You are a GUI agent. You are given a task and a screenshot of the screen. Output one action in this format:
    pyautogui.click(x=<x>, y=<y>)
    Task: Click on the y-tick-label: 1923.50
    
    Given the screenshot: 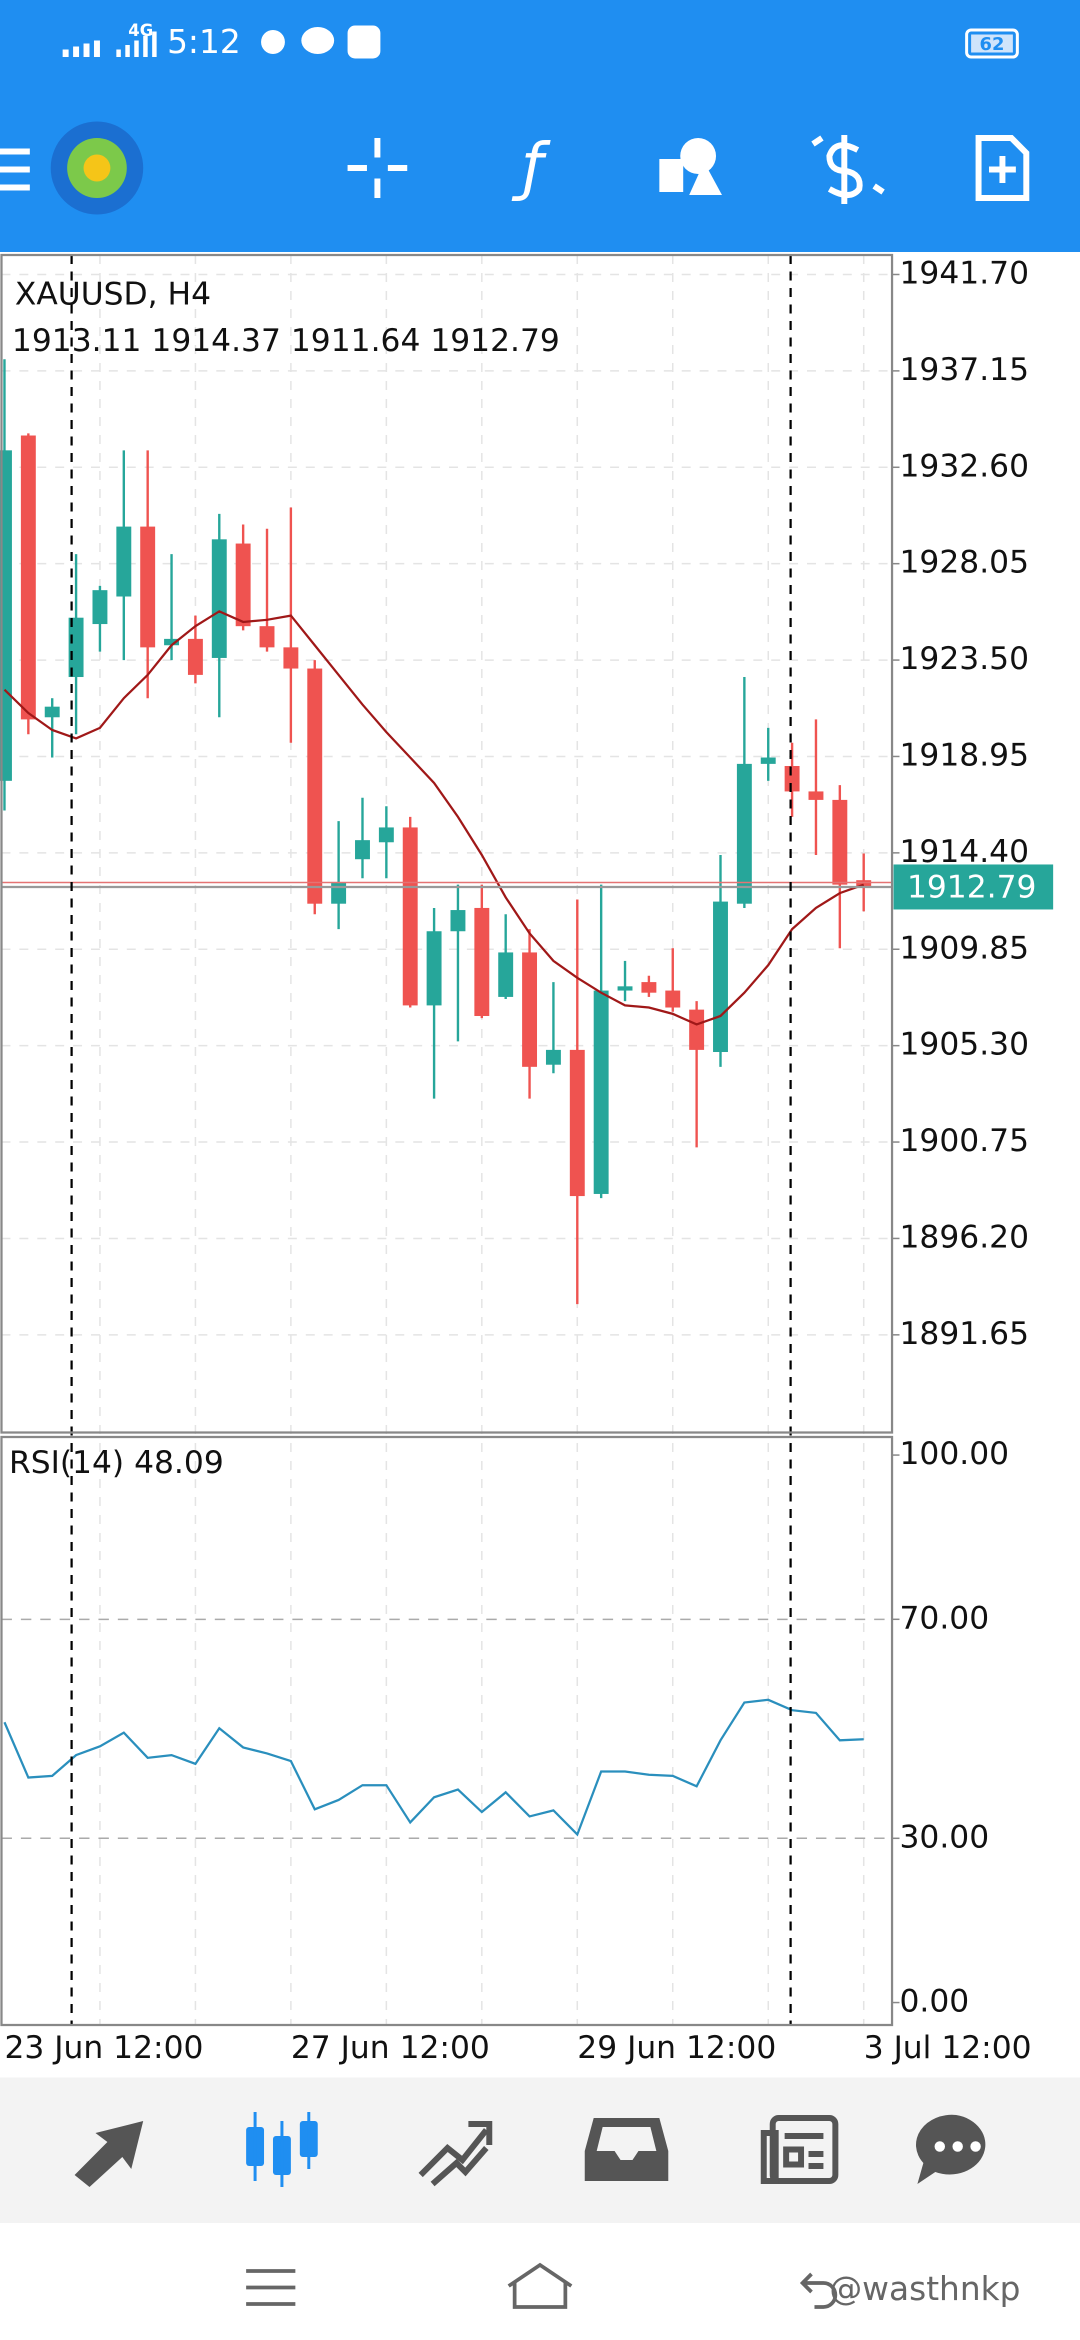 What is the action you would take?
    pyautogui.click(x=965, y=659)
    